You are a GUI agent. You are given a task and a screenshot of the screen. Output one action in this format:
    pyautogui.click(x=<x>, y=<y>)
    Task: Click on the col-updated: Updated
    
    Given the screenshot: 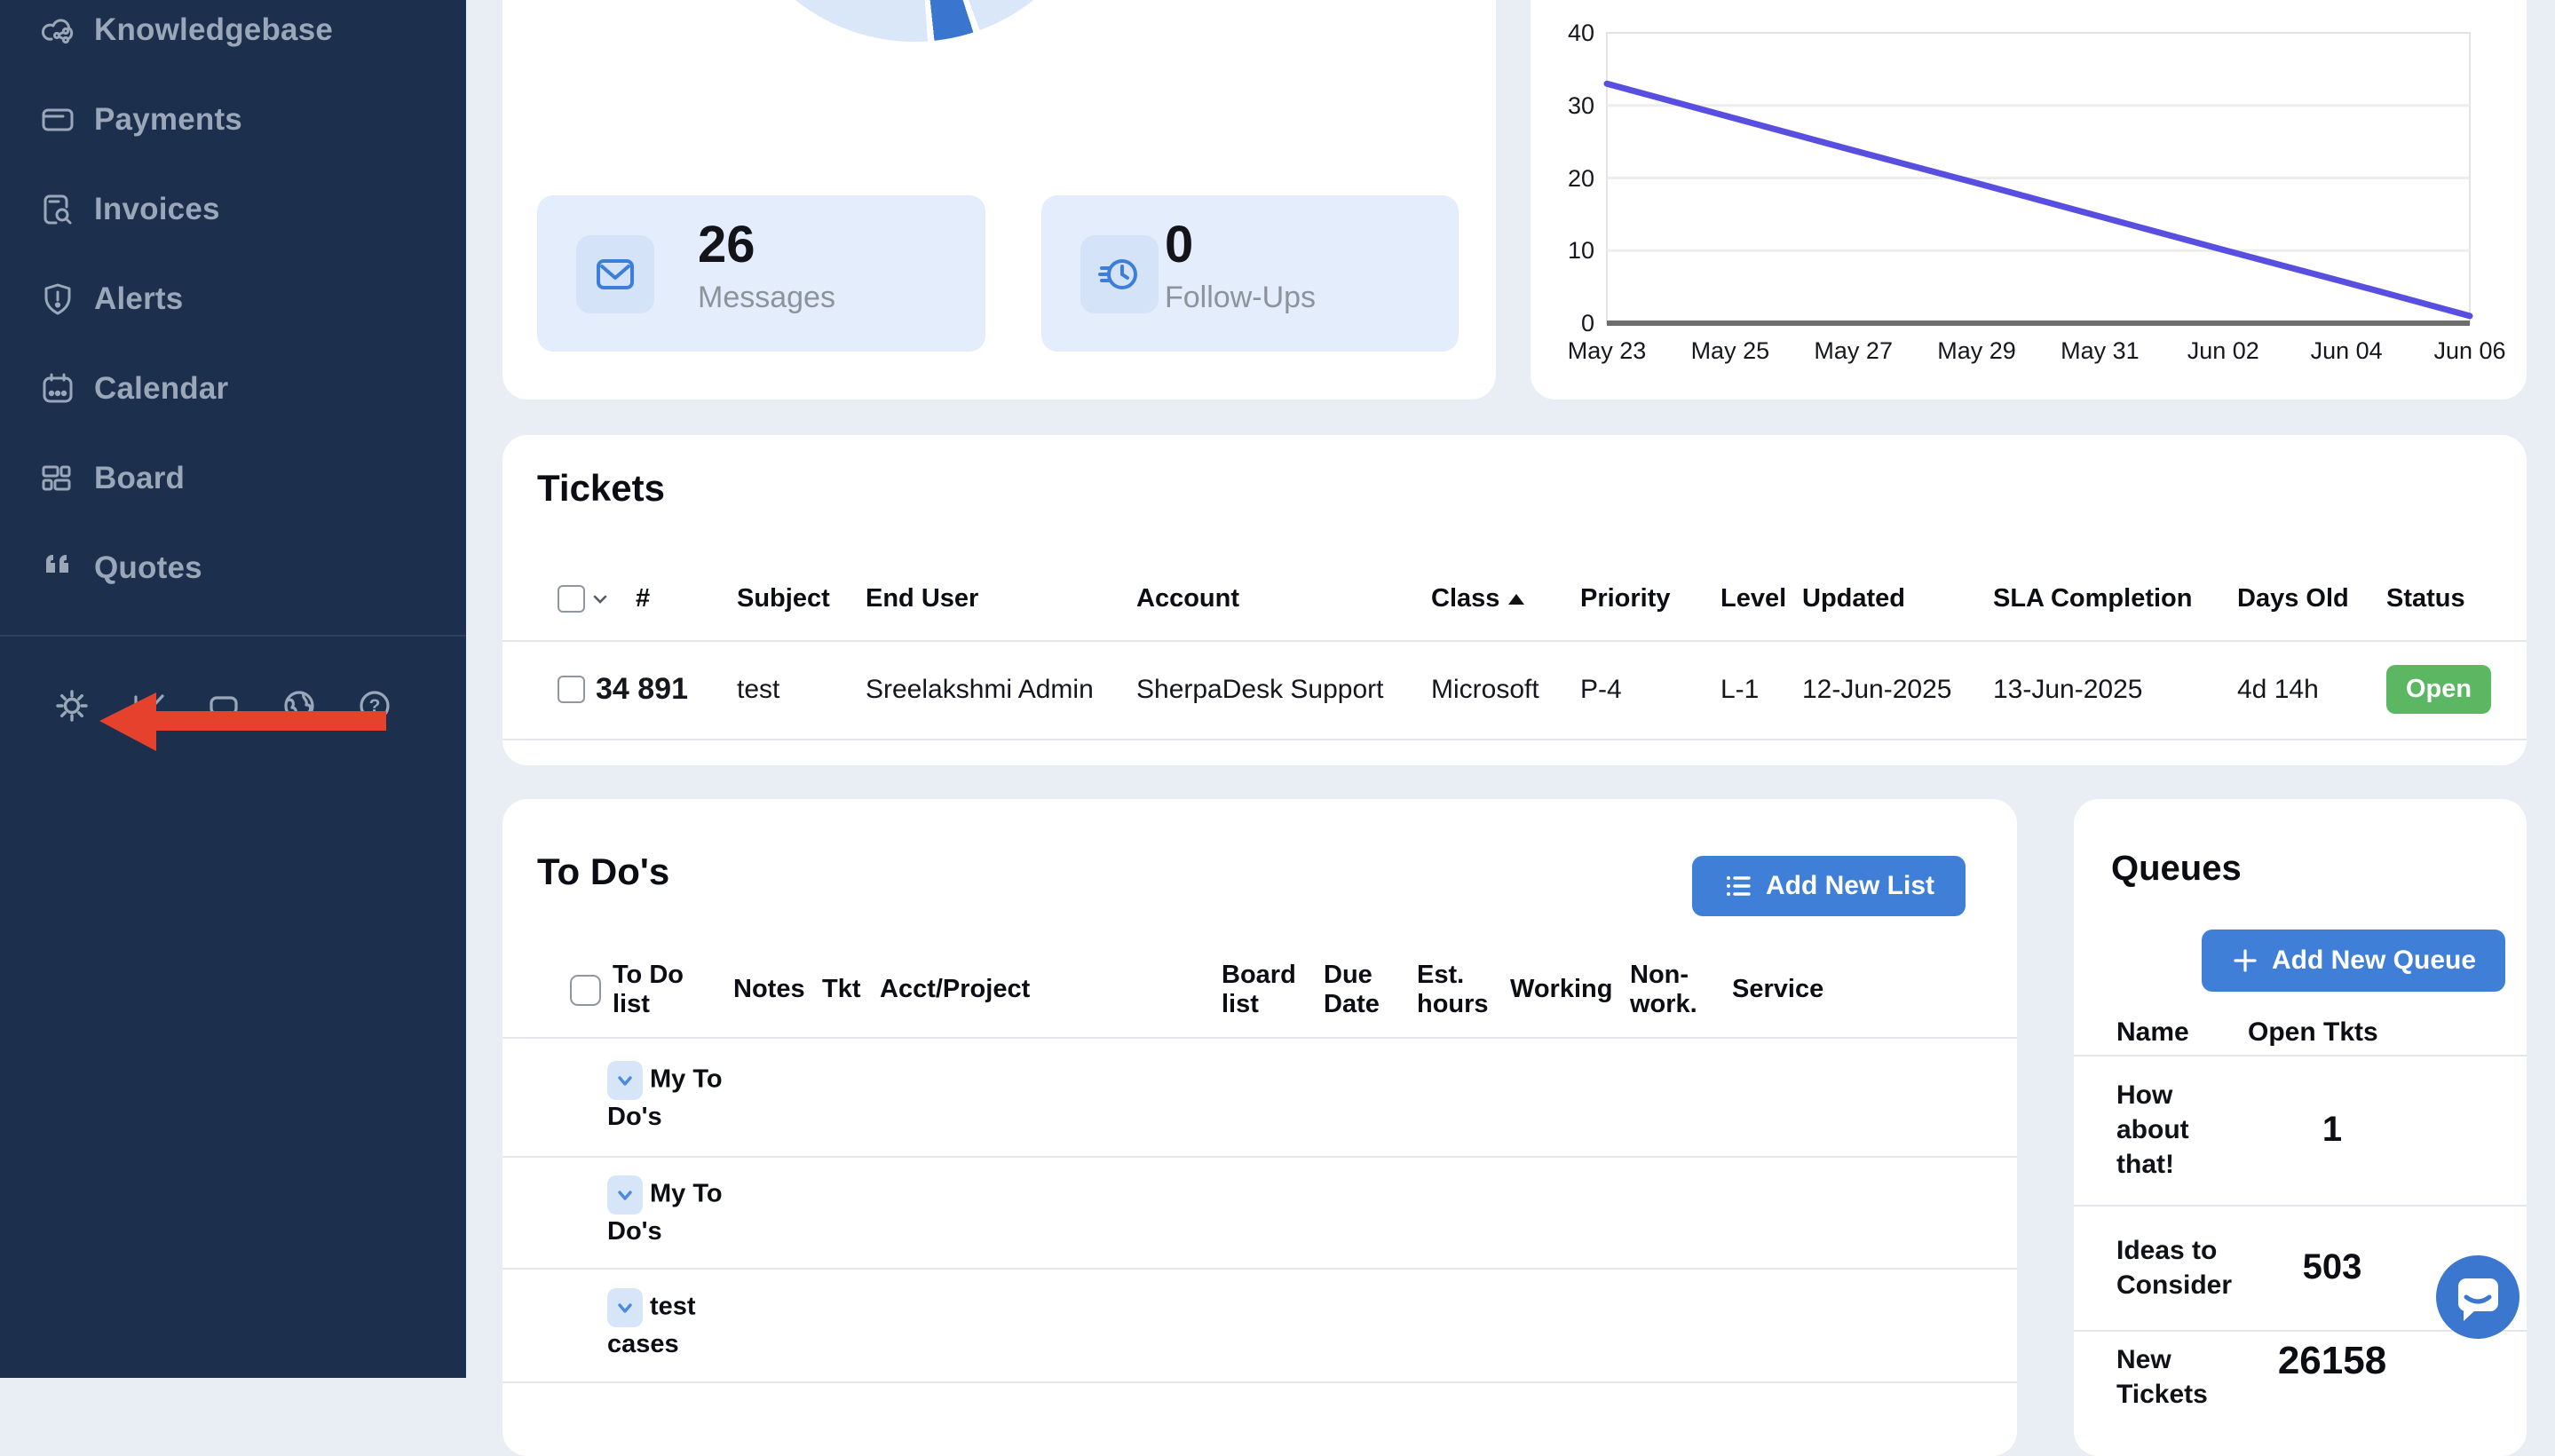 What is the action you would take?
    pyautogui.click(x=1853, y=598)
    